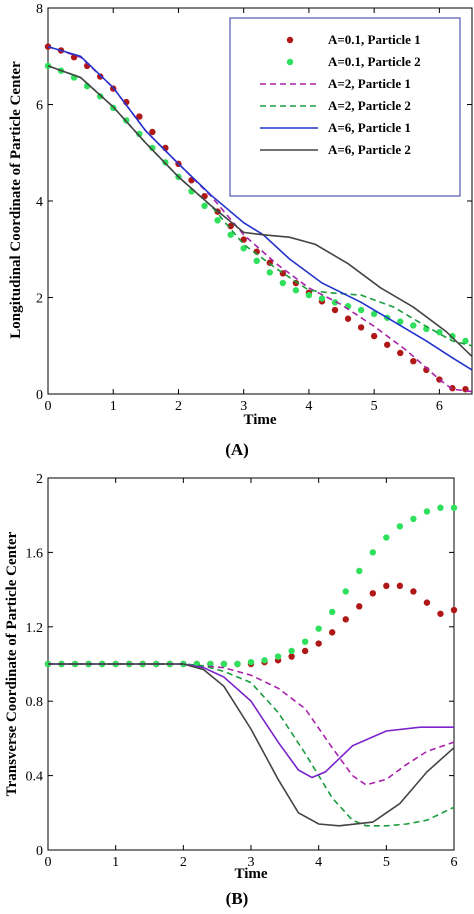 This screenshot has height=914, width=474. I want to click on chart-b-panel-label: (B), so click(237, 898).